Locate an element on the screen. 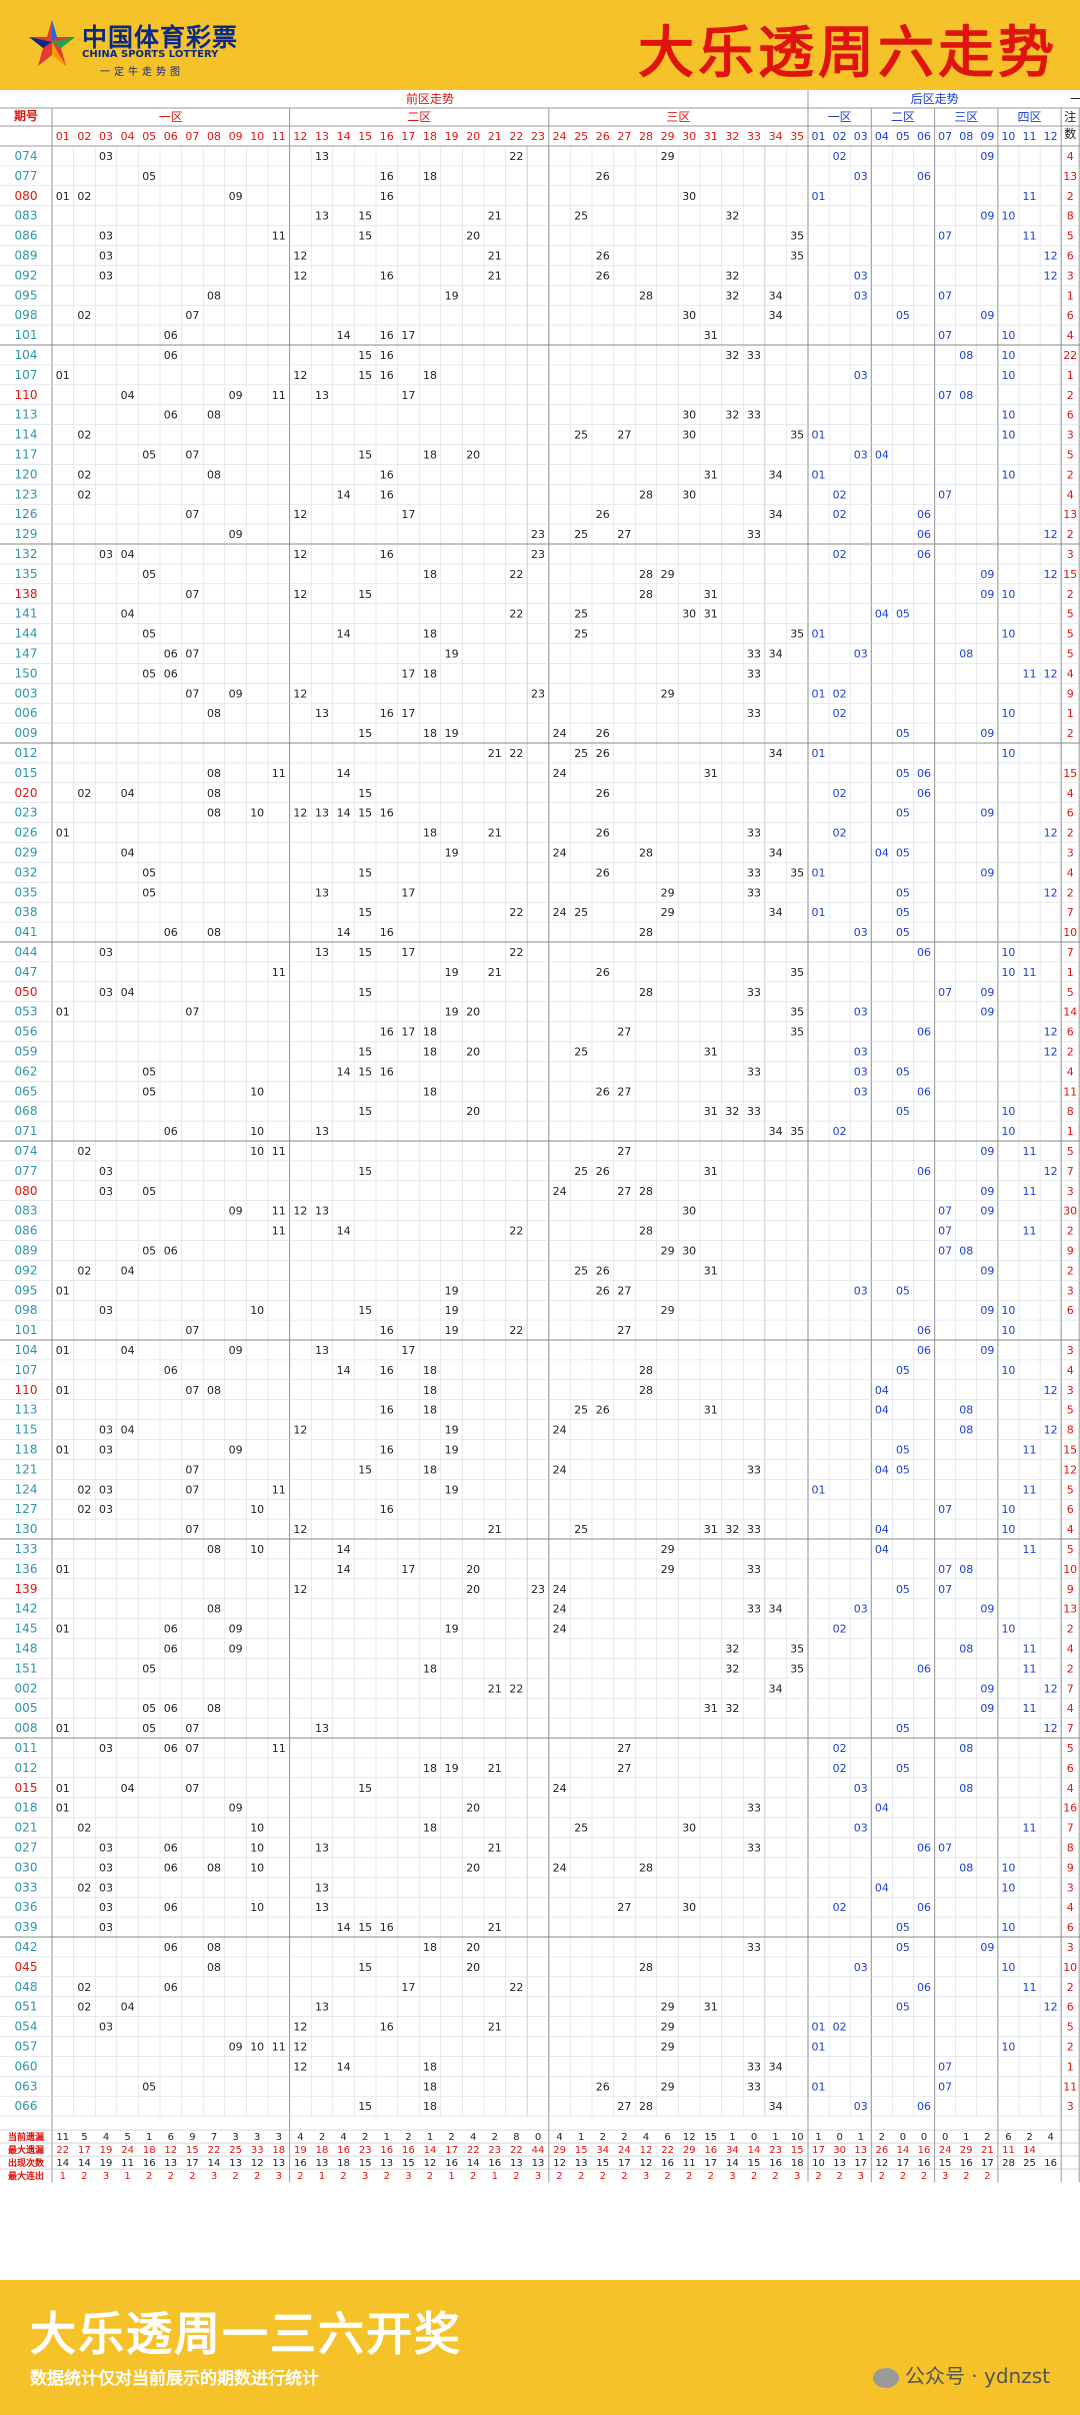  period-cell: 074 is located at coordinates (26, 1151).